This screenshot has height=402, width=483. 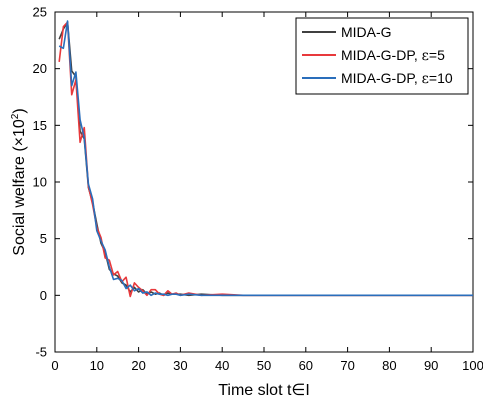 What do you see at coordinates (222, 365) in the screenshot?
I see `x-tick-label: 40` at bounding box center [222, 365].